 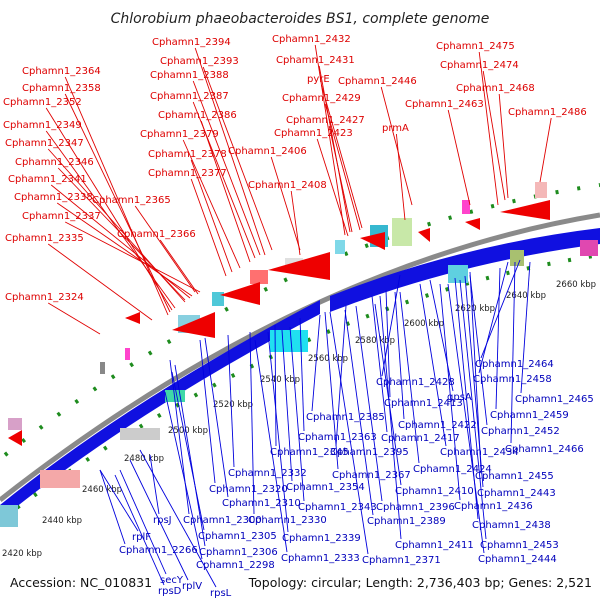 I want to click on reverse-gene-label: Cphamn1_2444, so click(x=517, y=559).